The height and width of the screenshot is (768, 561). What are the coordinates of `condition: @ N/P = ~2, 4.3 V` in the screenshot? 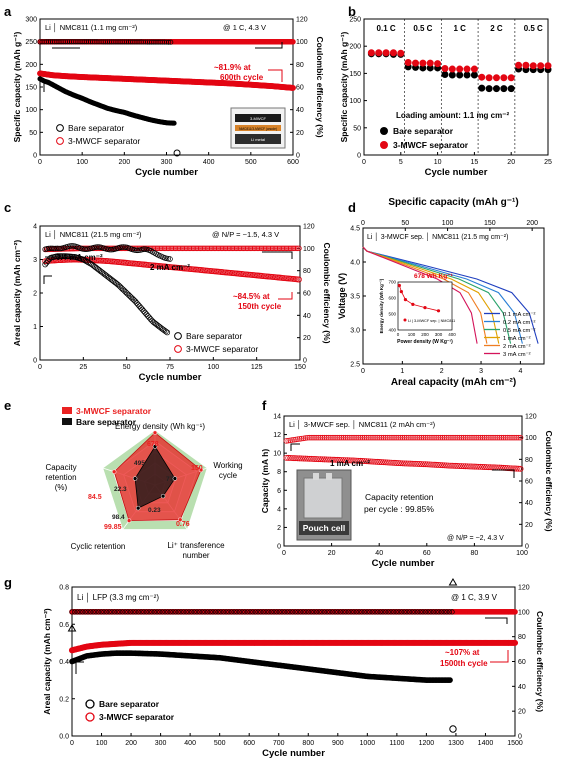 It's located at (475, 538).